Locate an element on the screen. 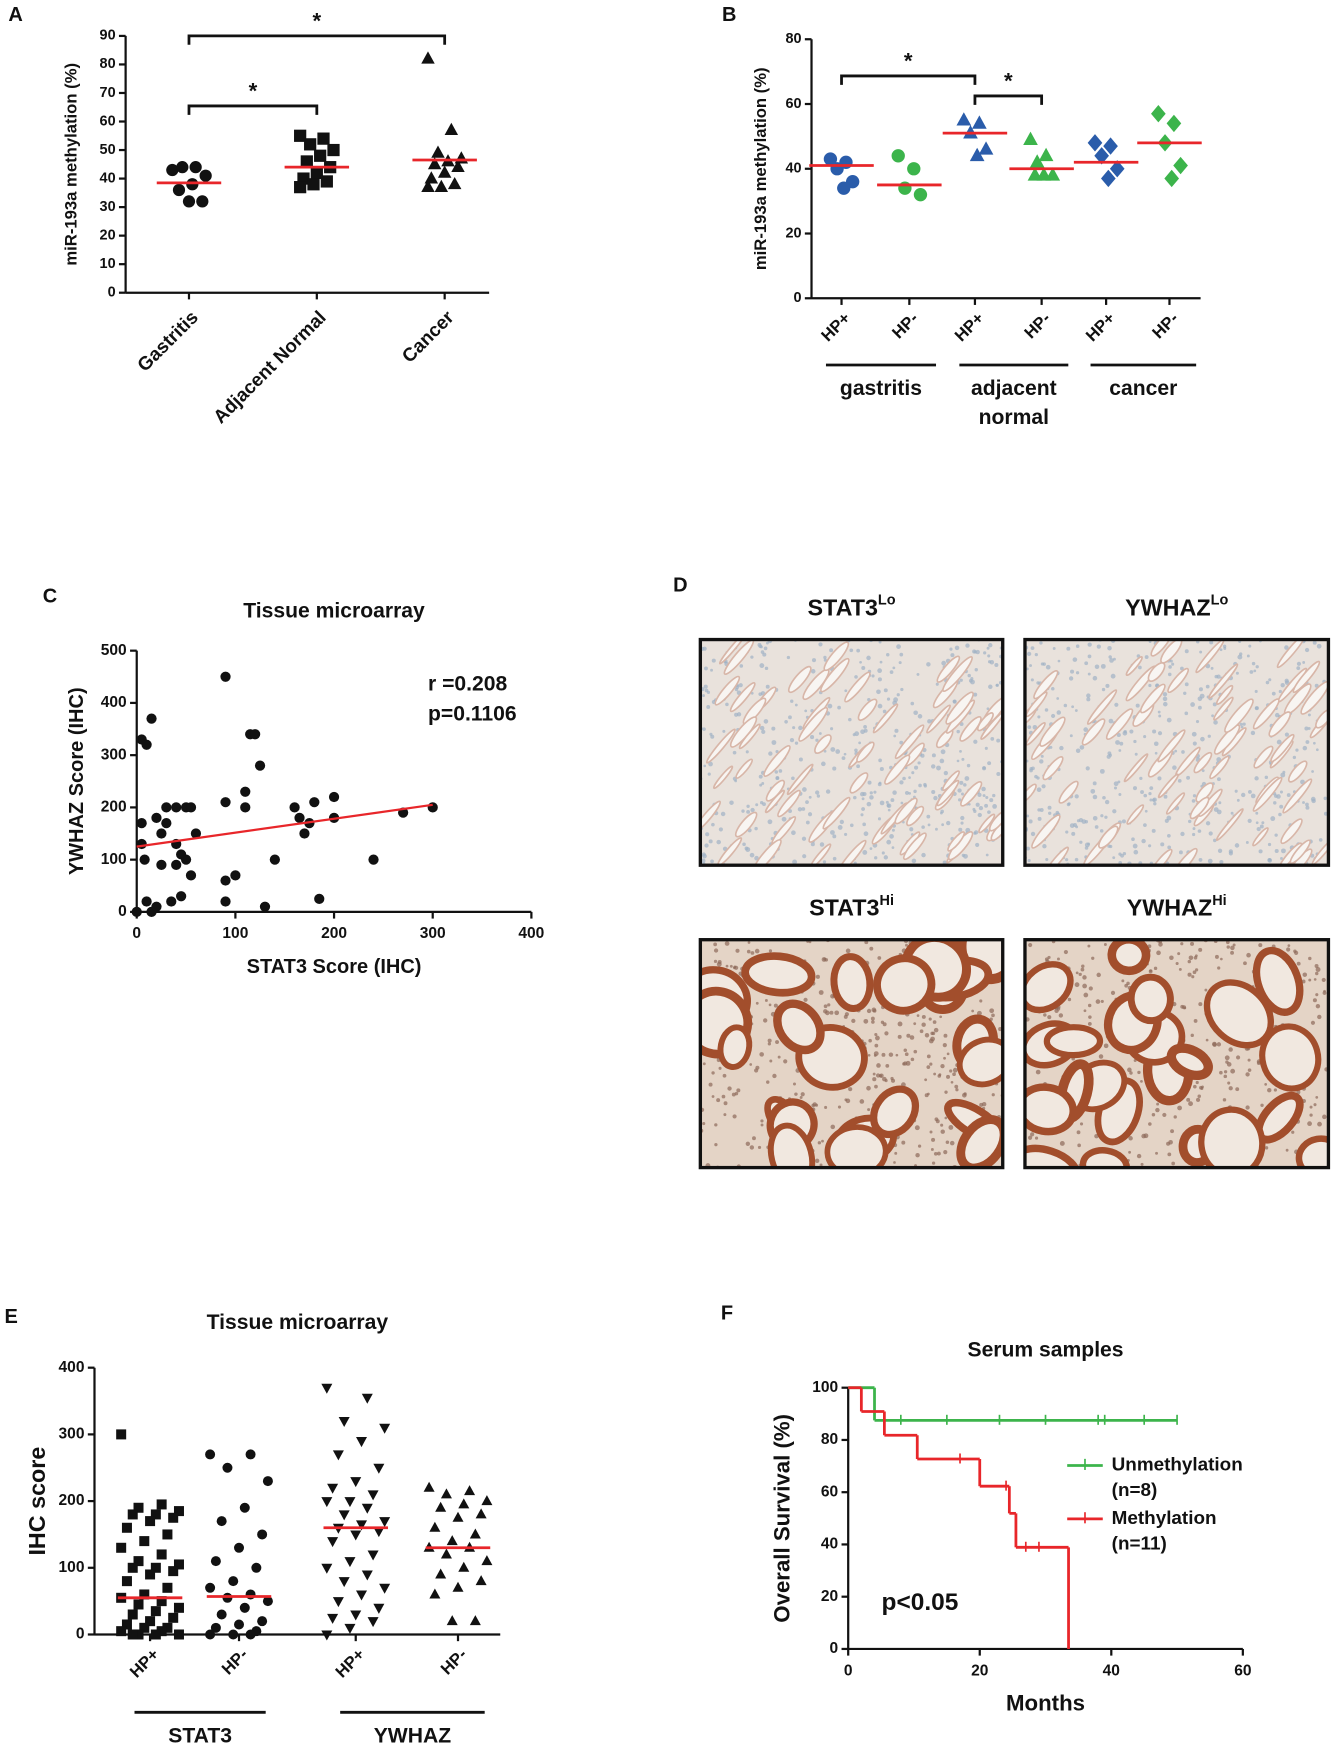 This screenshot has height=1746, width=1334. y-tick-label: 60 is located at coordinates (830, 1491).